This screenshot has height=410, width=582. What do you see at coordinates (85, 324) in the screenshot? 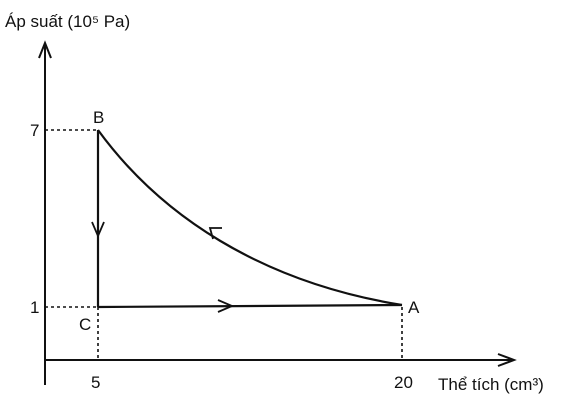
I see `point-label: C` at bounding box center [85, 324].